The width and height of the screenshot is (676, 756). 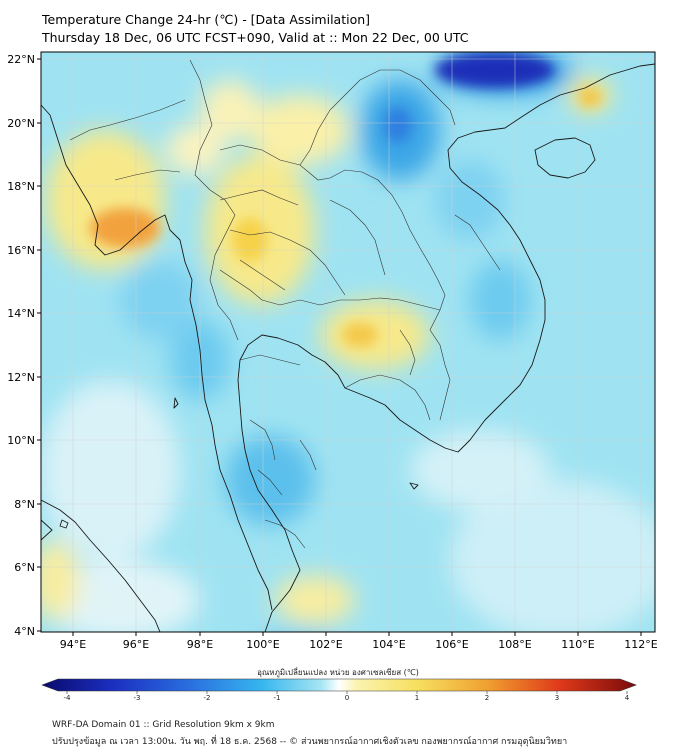 What do you see at coordinates (207, 698) in the screenshot?
I see `colorbar-tick-label: -2` at bounding box center [207, 698].